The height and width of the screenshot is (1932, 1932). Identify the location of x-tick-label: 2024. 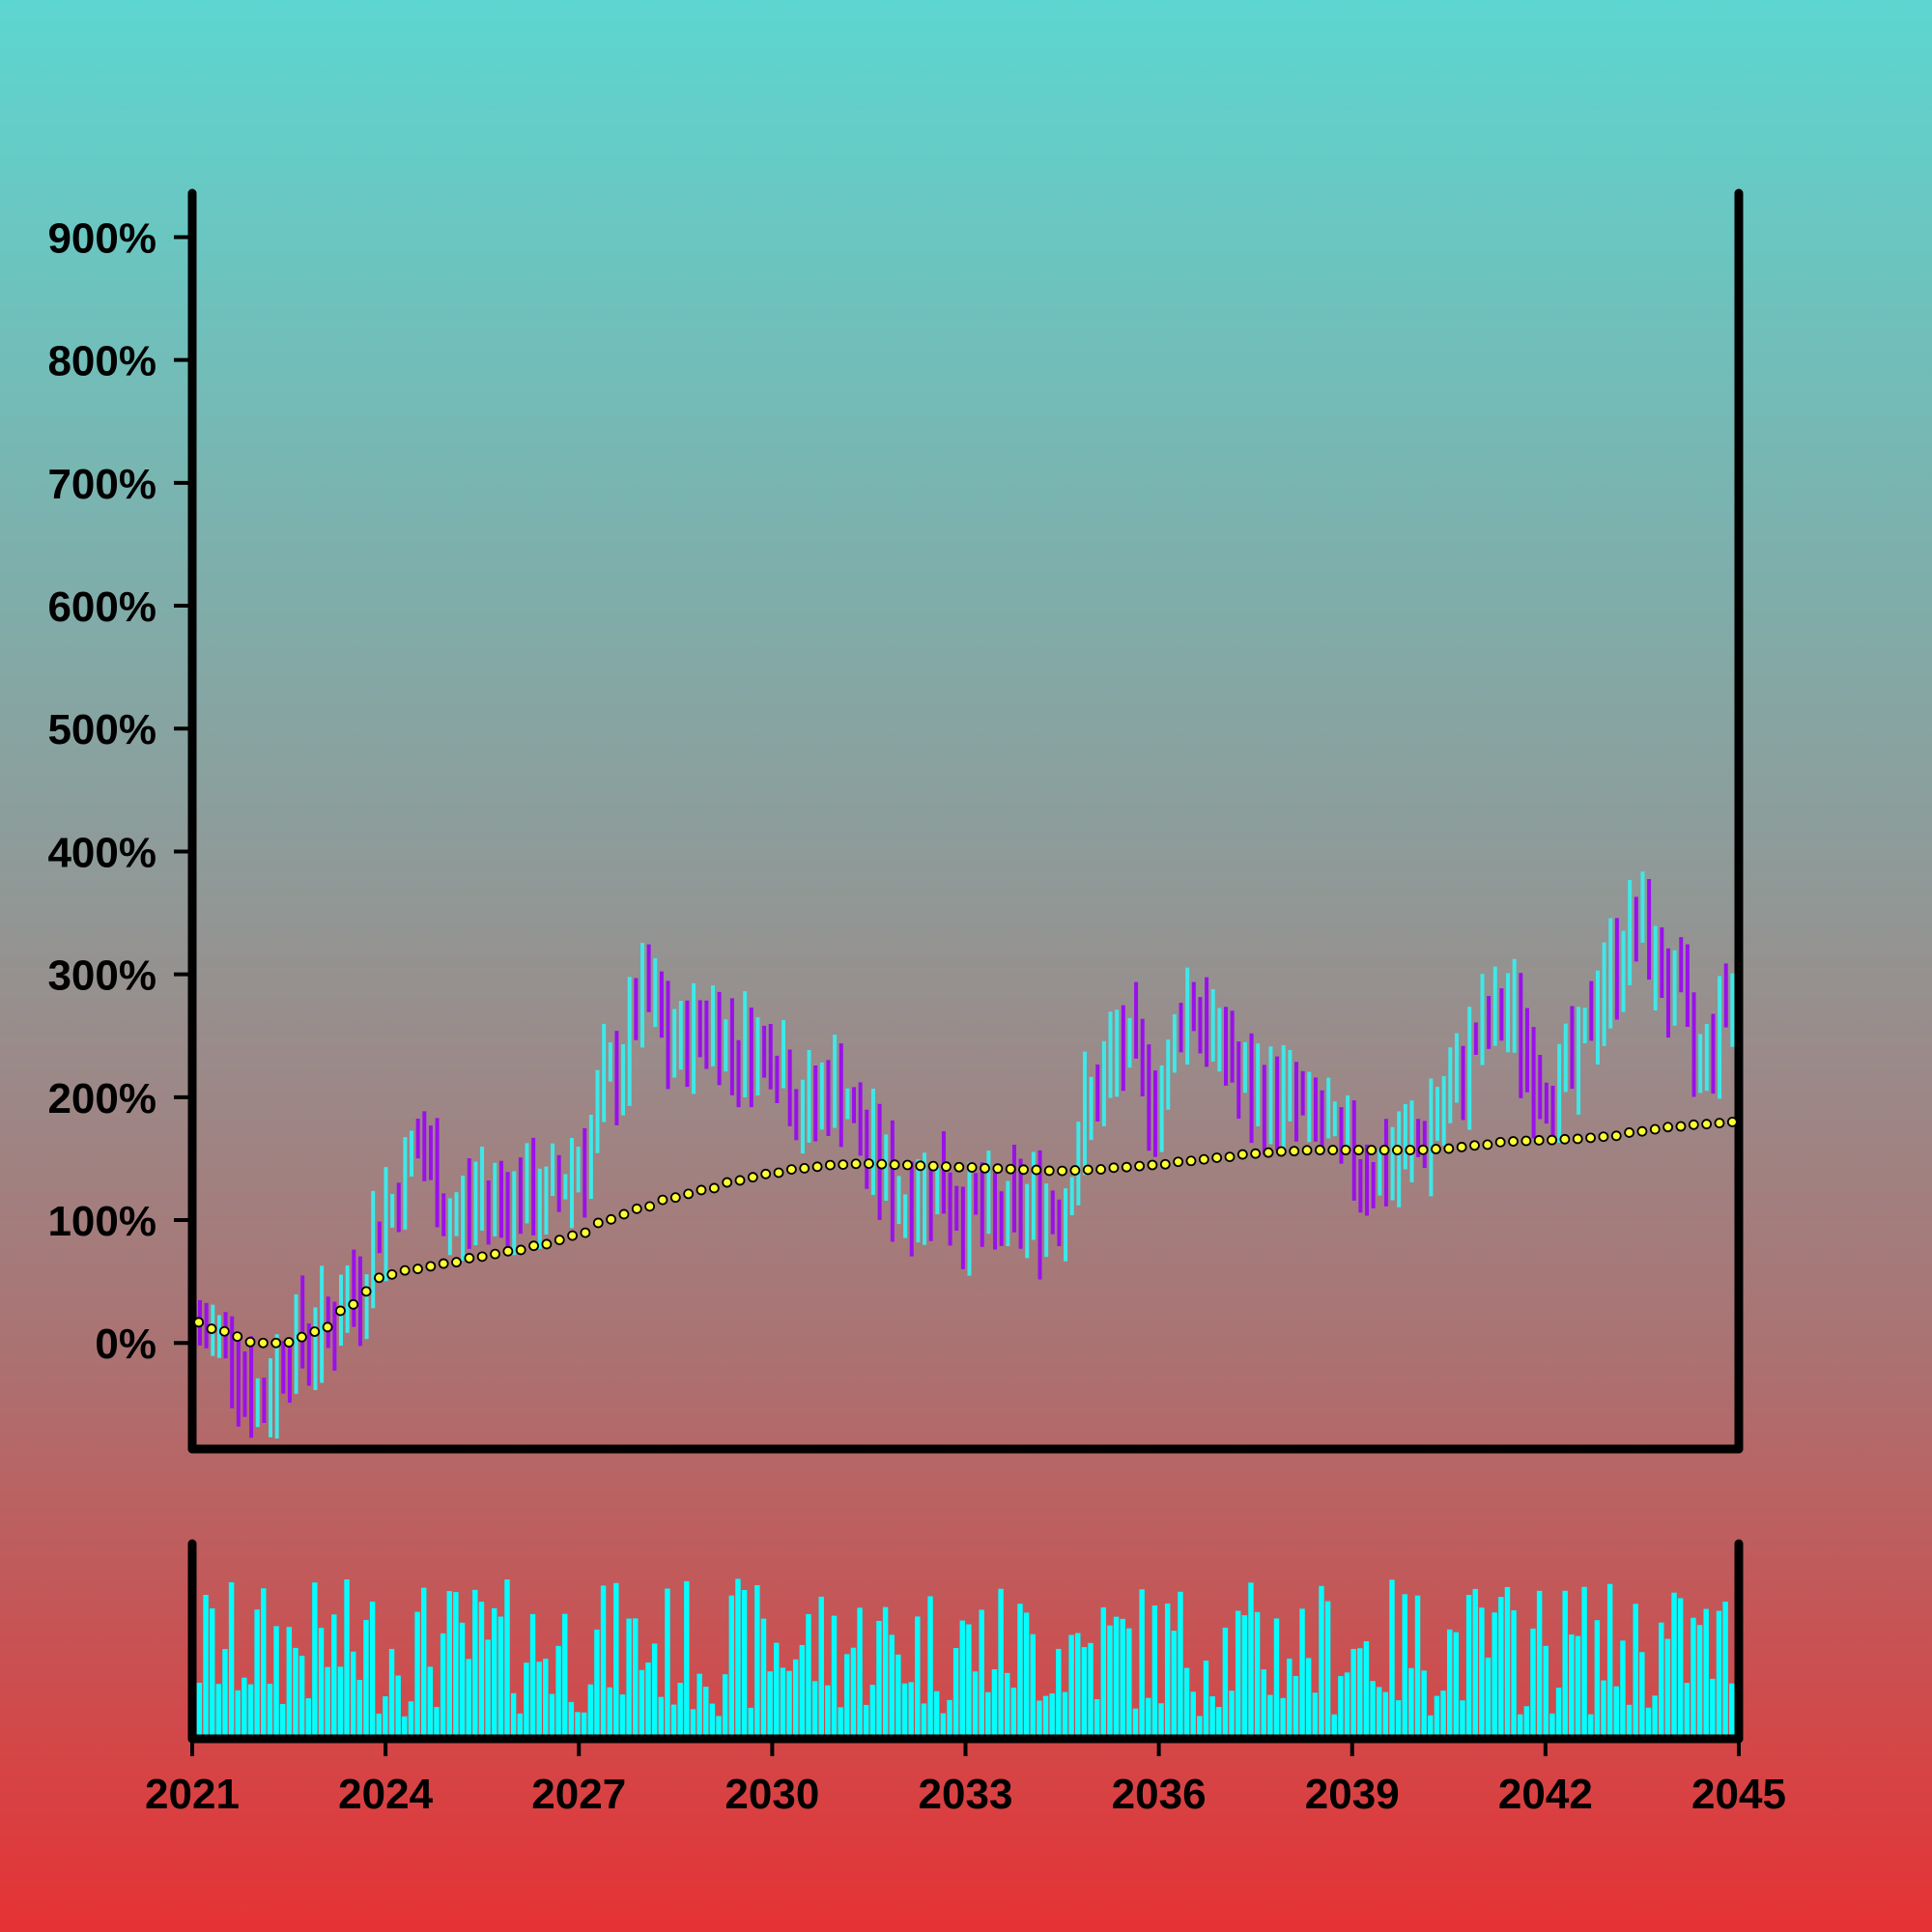
(385, 1794).